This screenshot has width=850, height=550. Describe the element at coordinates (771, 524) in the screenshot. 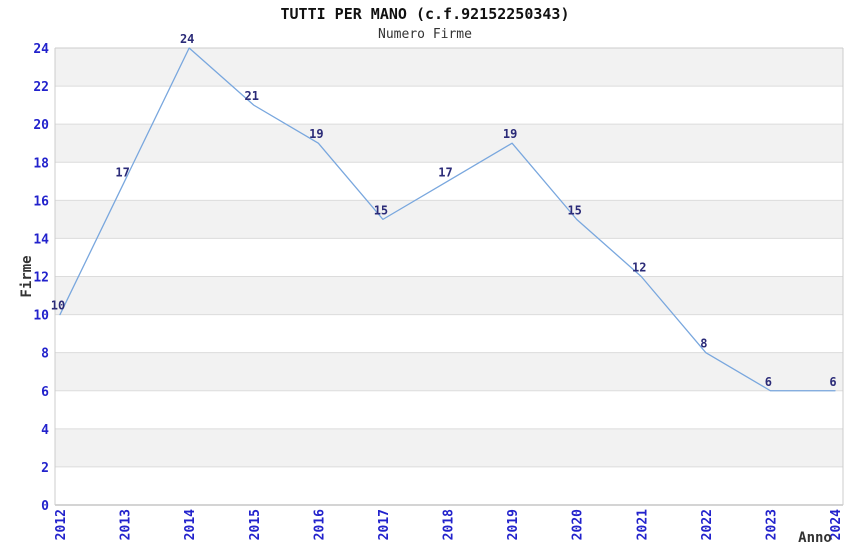

I see `x-tick-label: 2023` at that location.